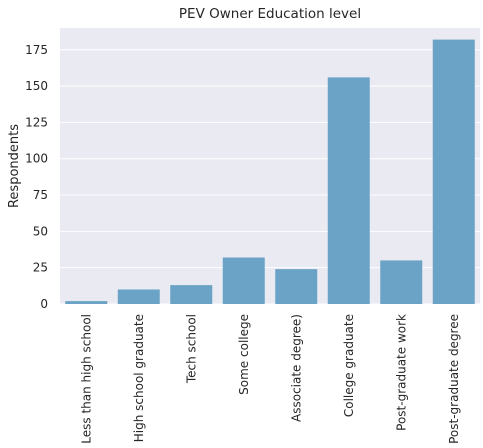 The width and height of the screenshot is (483, 448). I want to click on x-tick-label: Less than high school, so click(86, 379).